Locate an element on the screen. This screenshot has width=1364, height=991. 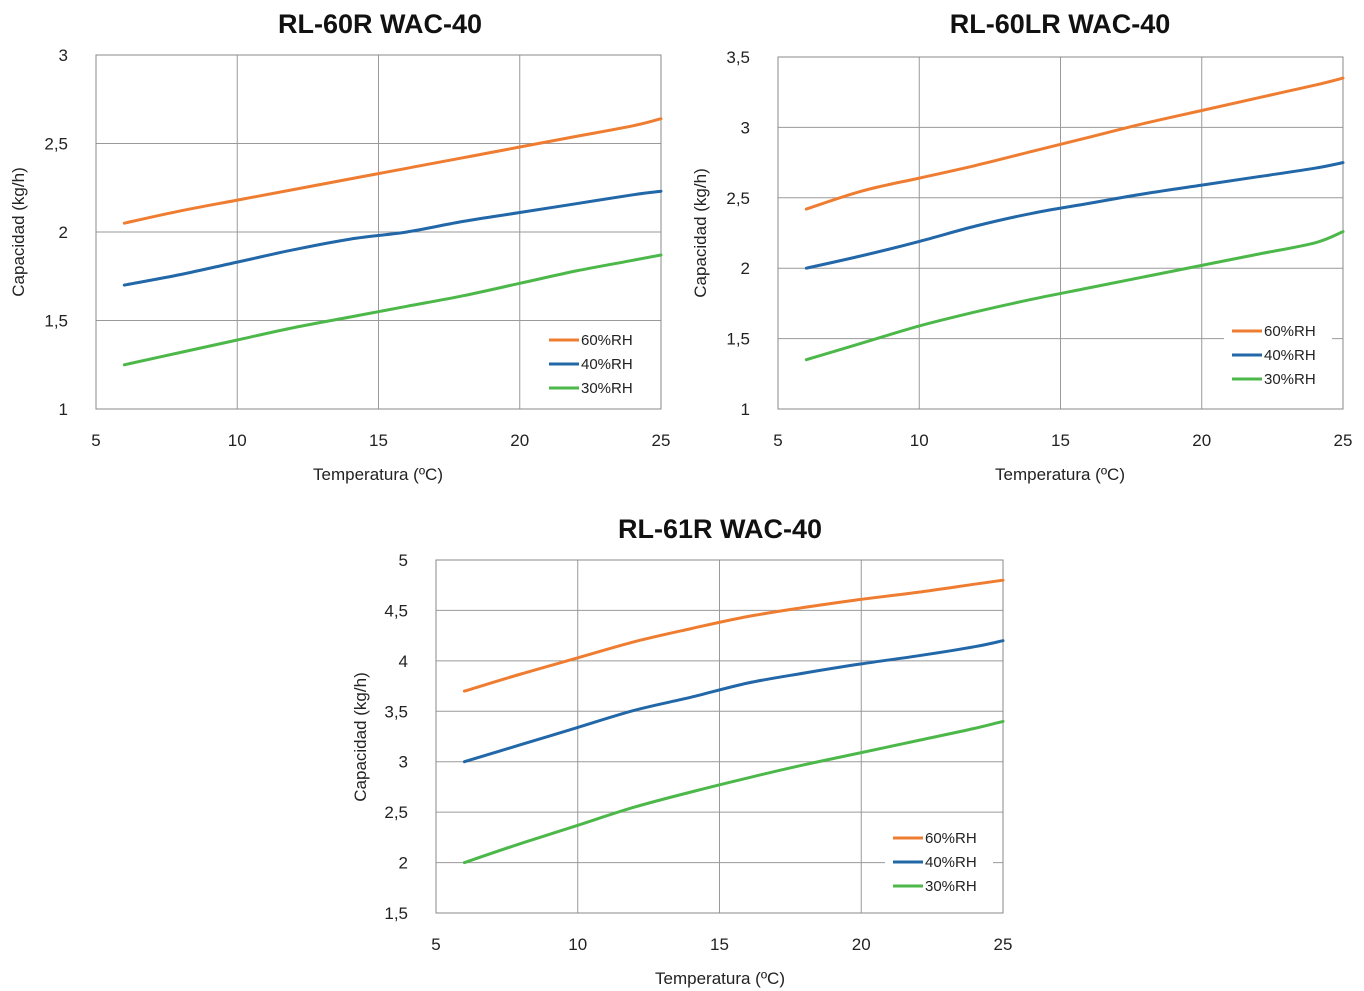
y-tick-labels: 1 1,5 2 2,5 3 3,5 is located at coordinates (738, 233).